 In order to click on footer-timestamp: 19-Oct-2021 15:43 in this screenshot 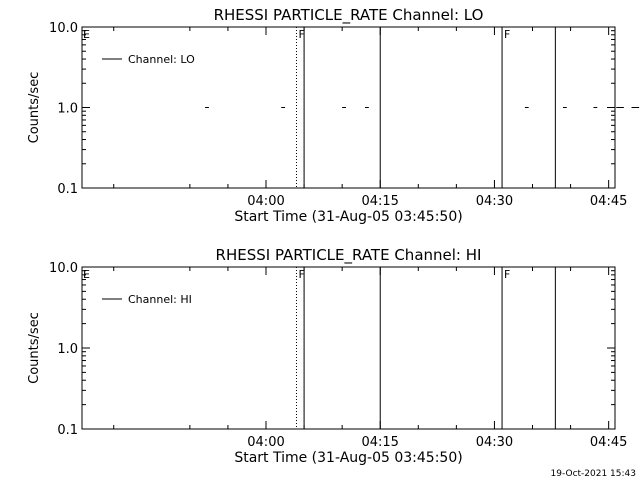, I will do `click(593, 474)`.